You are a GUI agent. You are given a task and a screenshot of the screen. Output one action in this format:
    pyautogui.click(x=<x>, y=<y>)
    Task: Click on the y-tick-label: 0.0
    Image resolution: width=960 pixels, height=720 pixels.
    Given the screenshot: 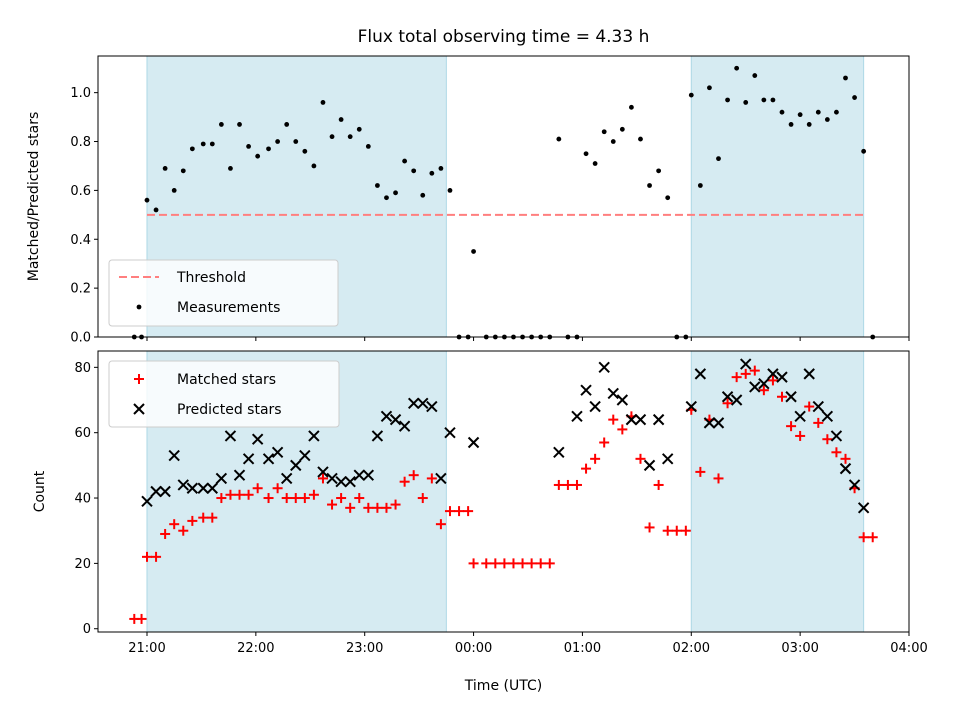 What is the action you would take?
    pyautogui.click(x=80, y=338)
    